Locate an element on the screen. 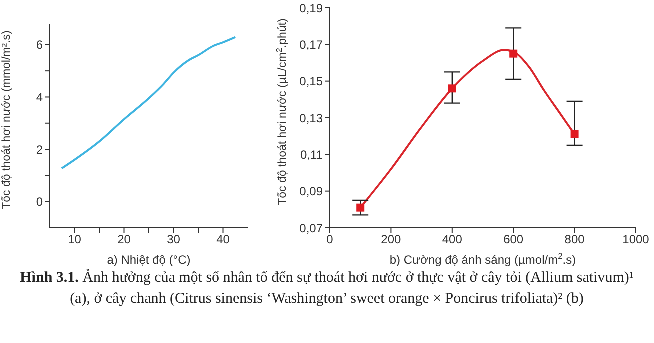  x-tick-label: 20 is located at coordinates (125, 239).